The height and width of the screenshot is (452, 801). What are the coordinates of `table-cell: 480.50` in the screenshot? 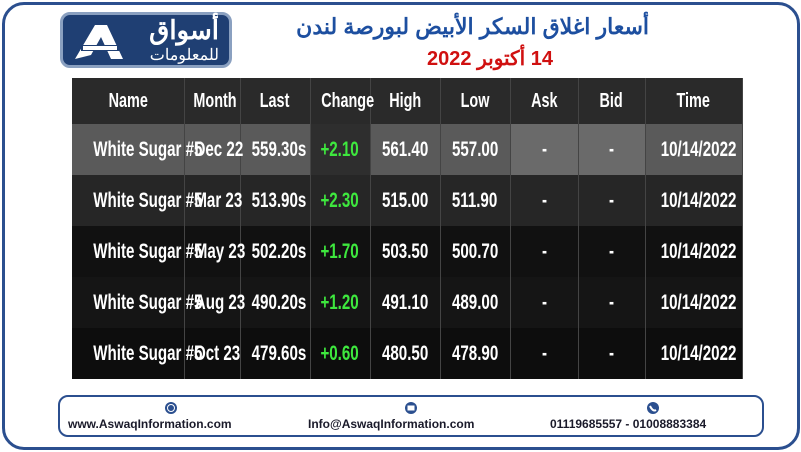 It's located at (405, 353).